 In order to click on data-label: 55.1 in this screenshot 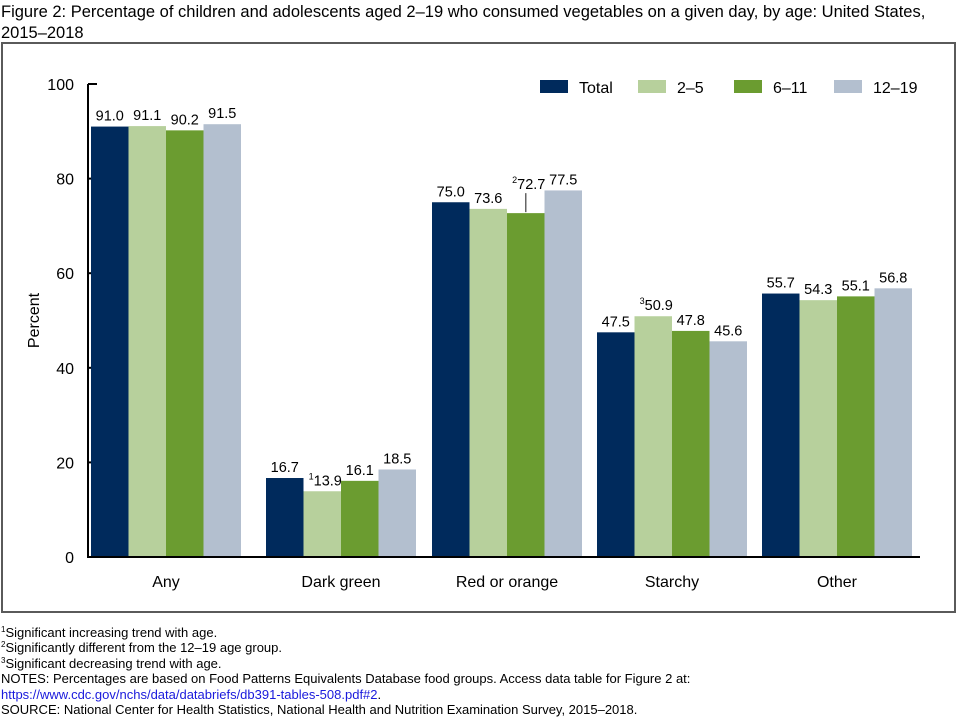, I will do `click(856, 286)`.